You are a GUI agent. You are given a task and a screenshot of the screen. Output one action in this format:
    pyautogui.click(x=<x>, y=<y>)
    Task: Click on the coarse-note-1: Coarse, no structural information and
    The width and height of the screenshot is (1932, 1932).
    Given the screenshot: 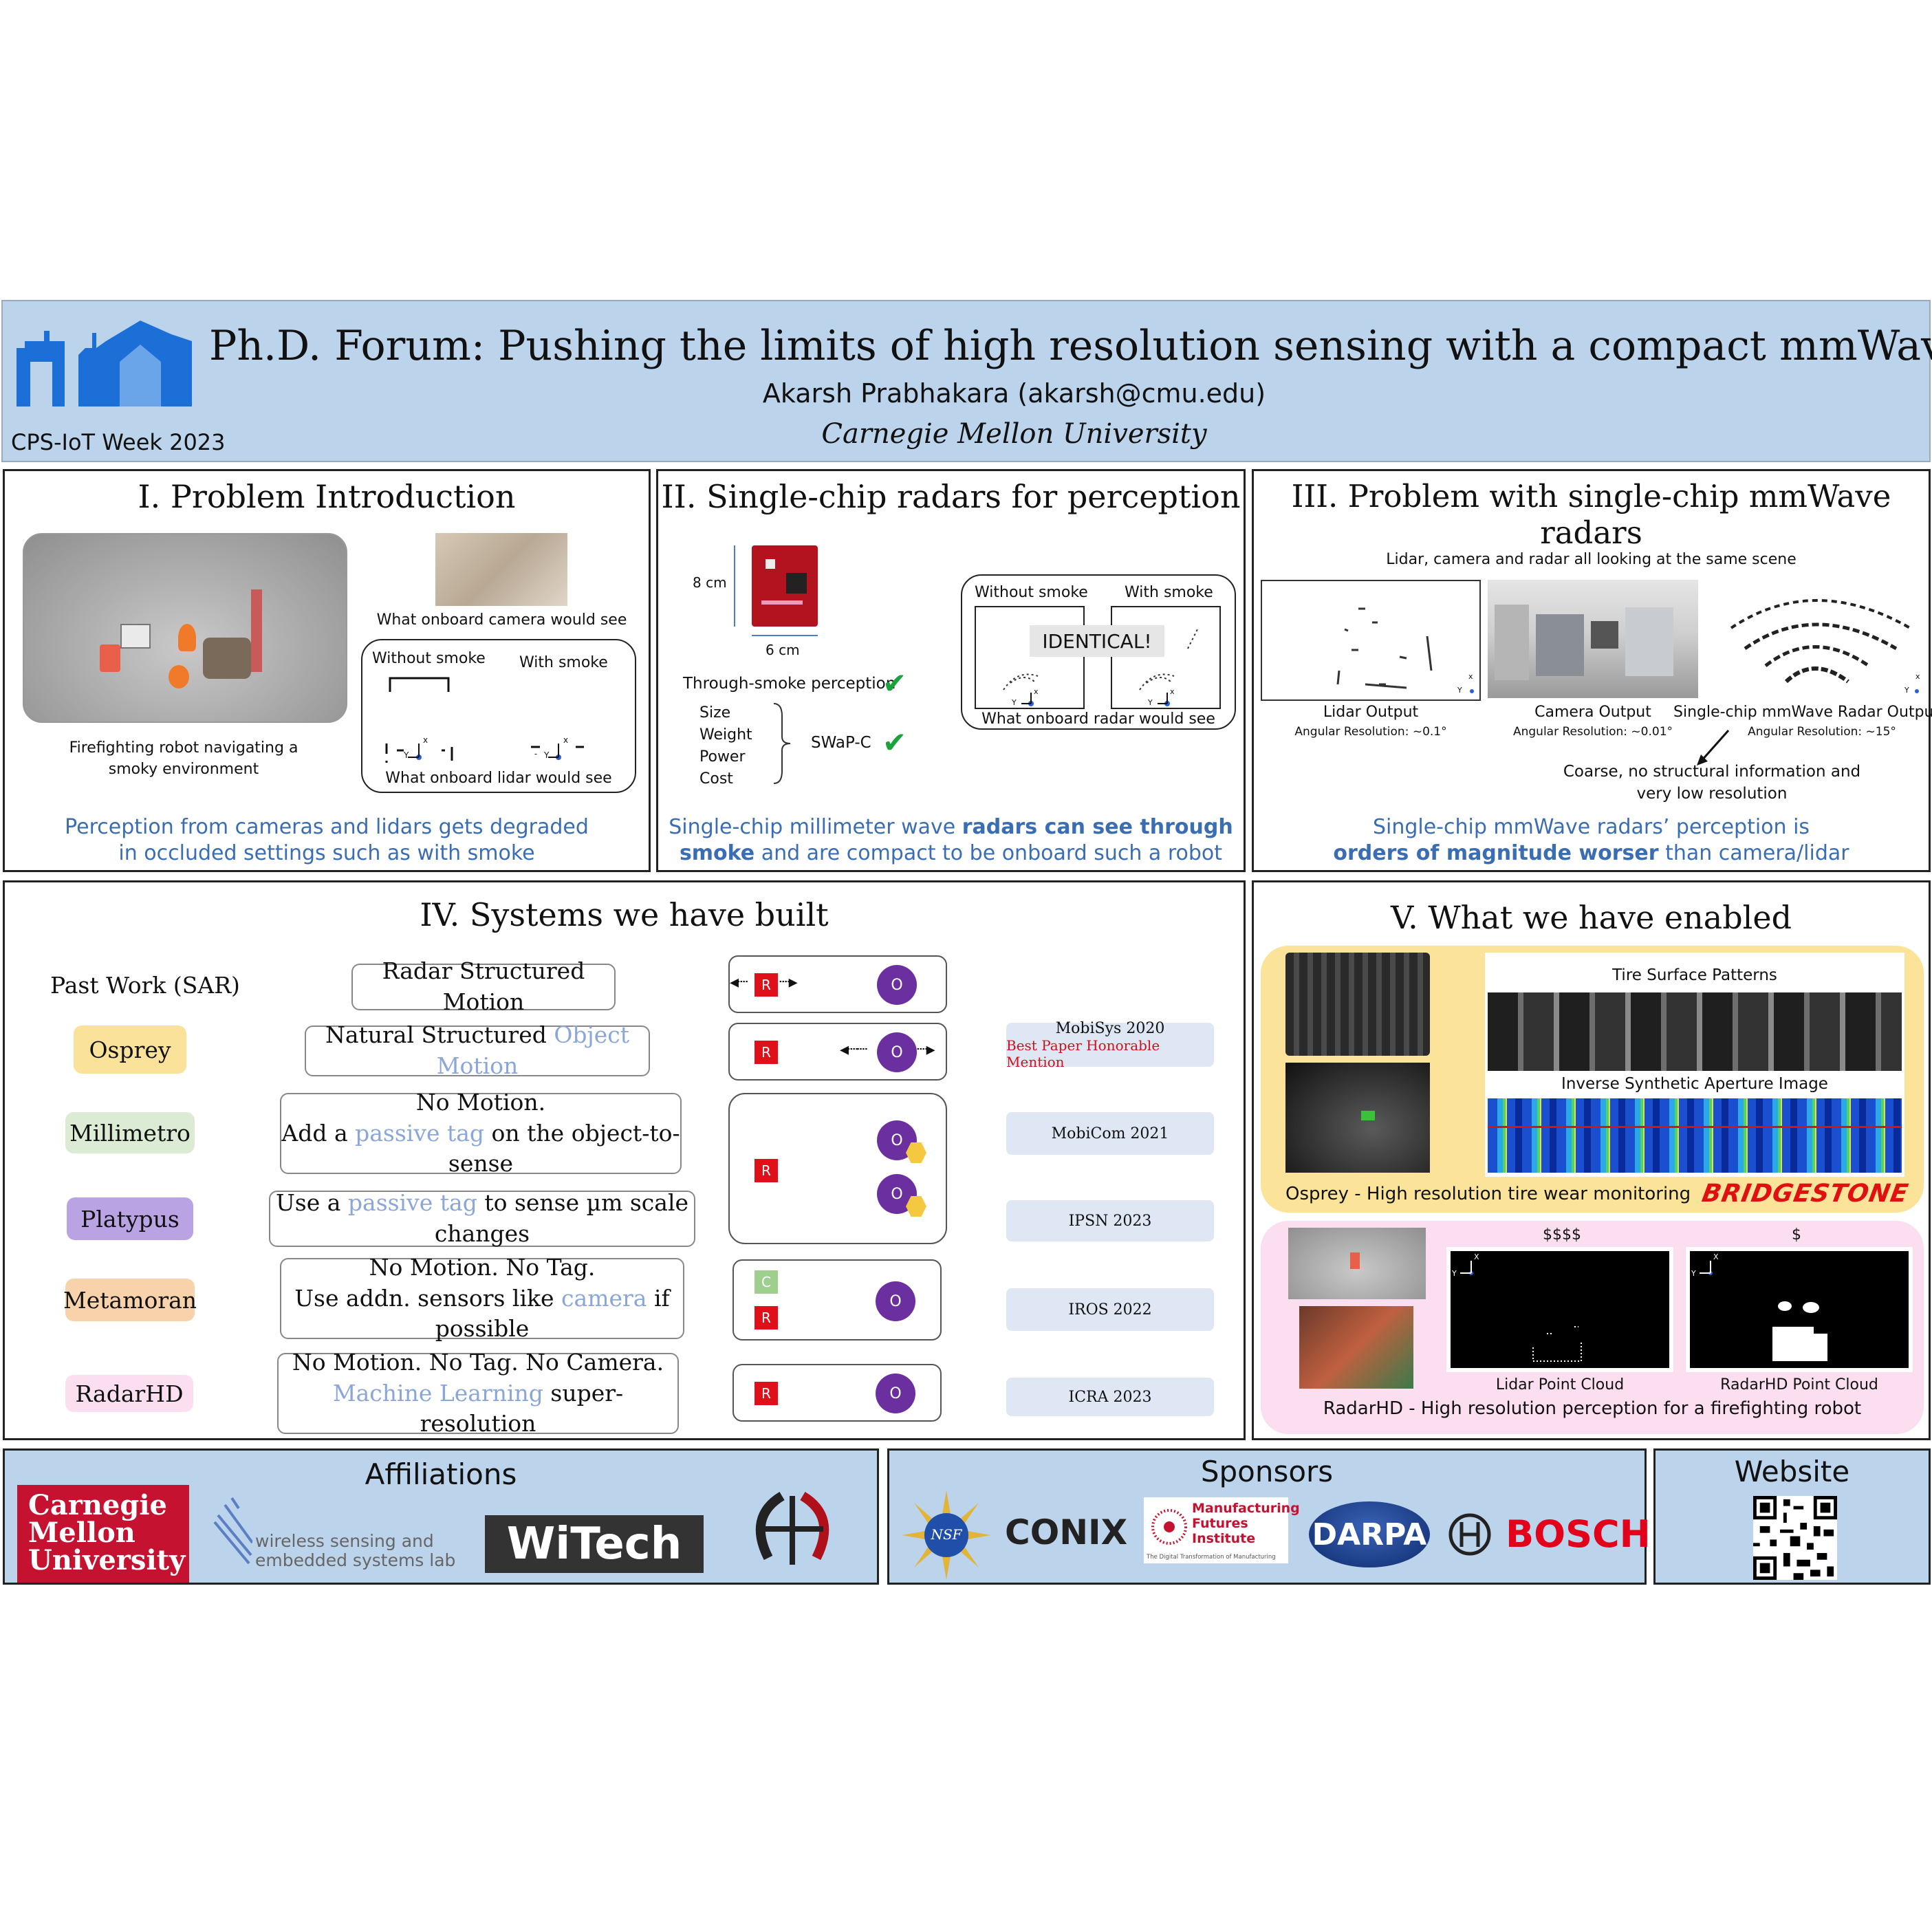 What is the action you would take?
    pyautogui.click(x=1712, y=772)
    